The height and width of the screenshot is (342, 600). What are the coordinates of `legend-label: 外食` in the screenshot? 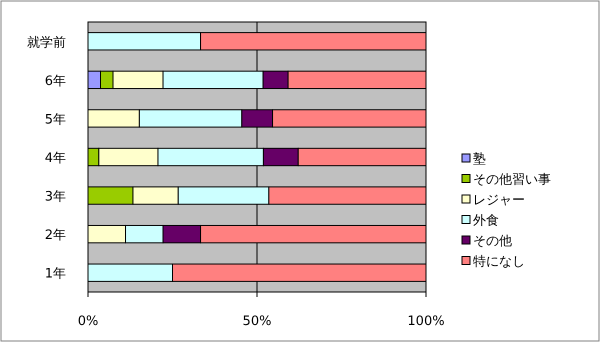 It's located at (486, 221).